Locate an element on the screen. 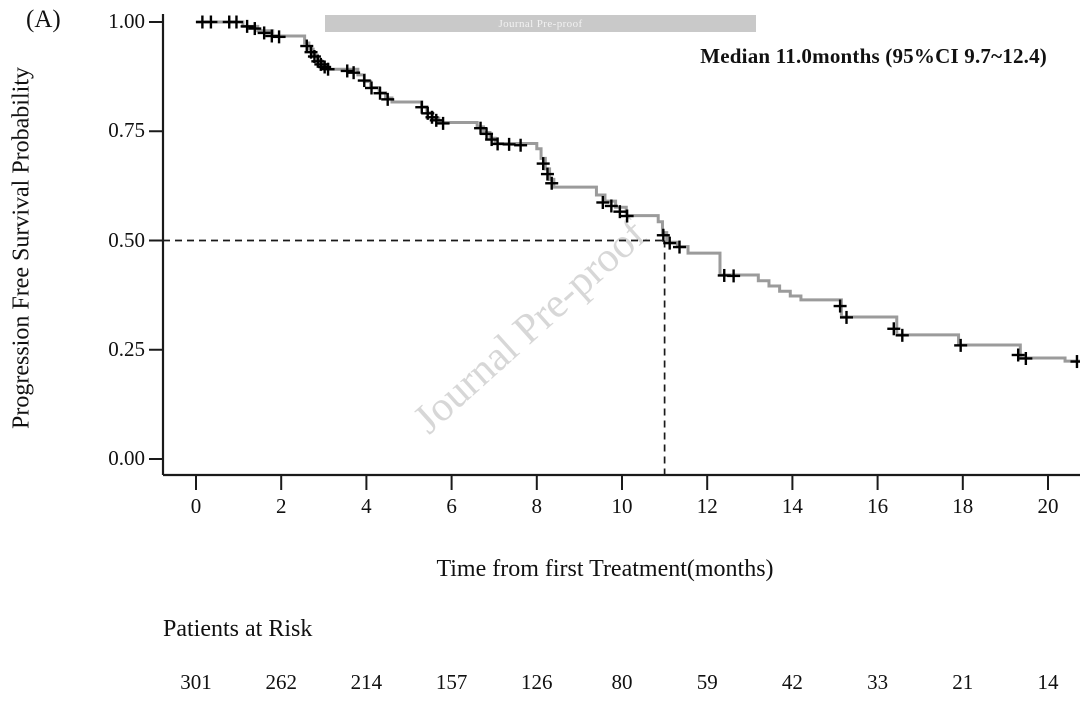 This screenshot has width=1080, height=717. at-risk-count: 301 is located at coordinates (196, 682).